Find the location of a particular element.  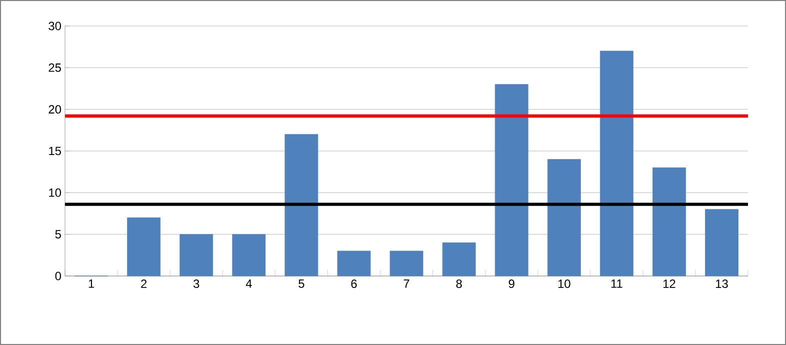

x-tick-label: 10 is located at coordinates (564, 284).